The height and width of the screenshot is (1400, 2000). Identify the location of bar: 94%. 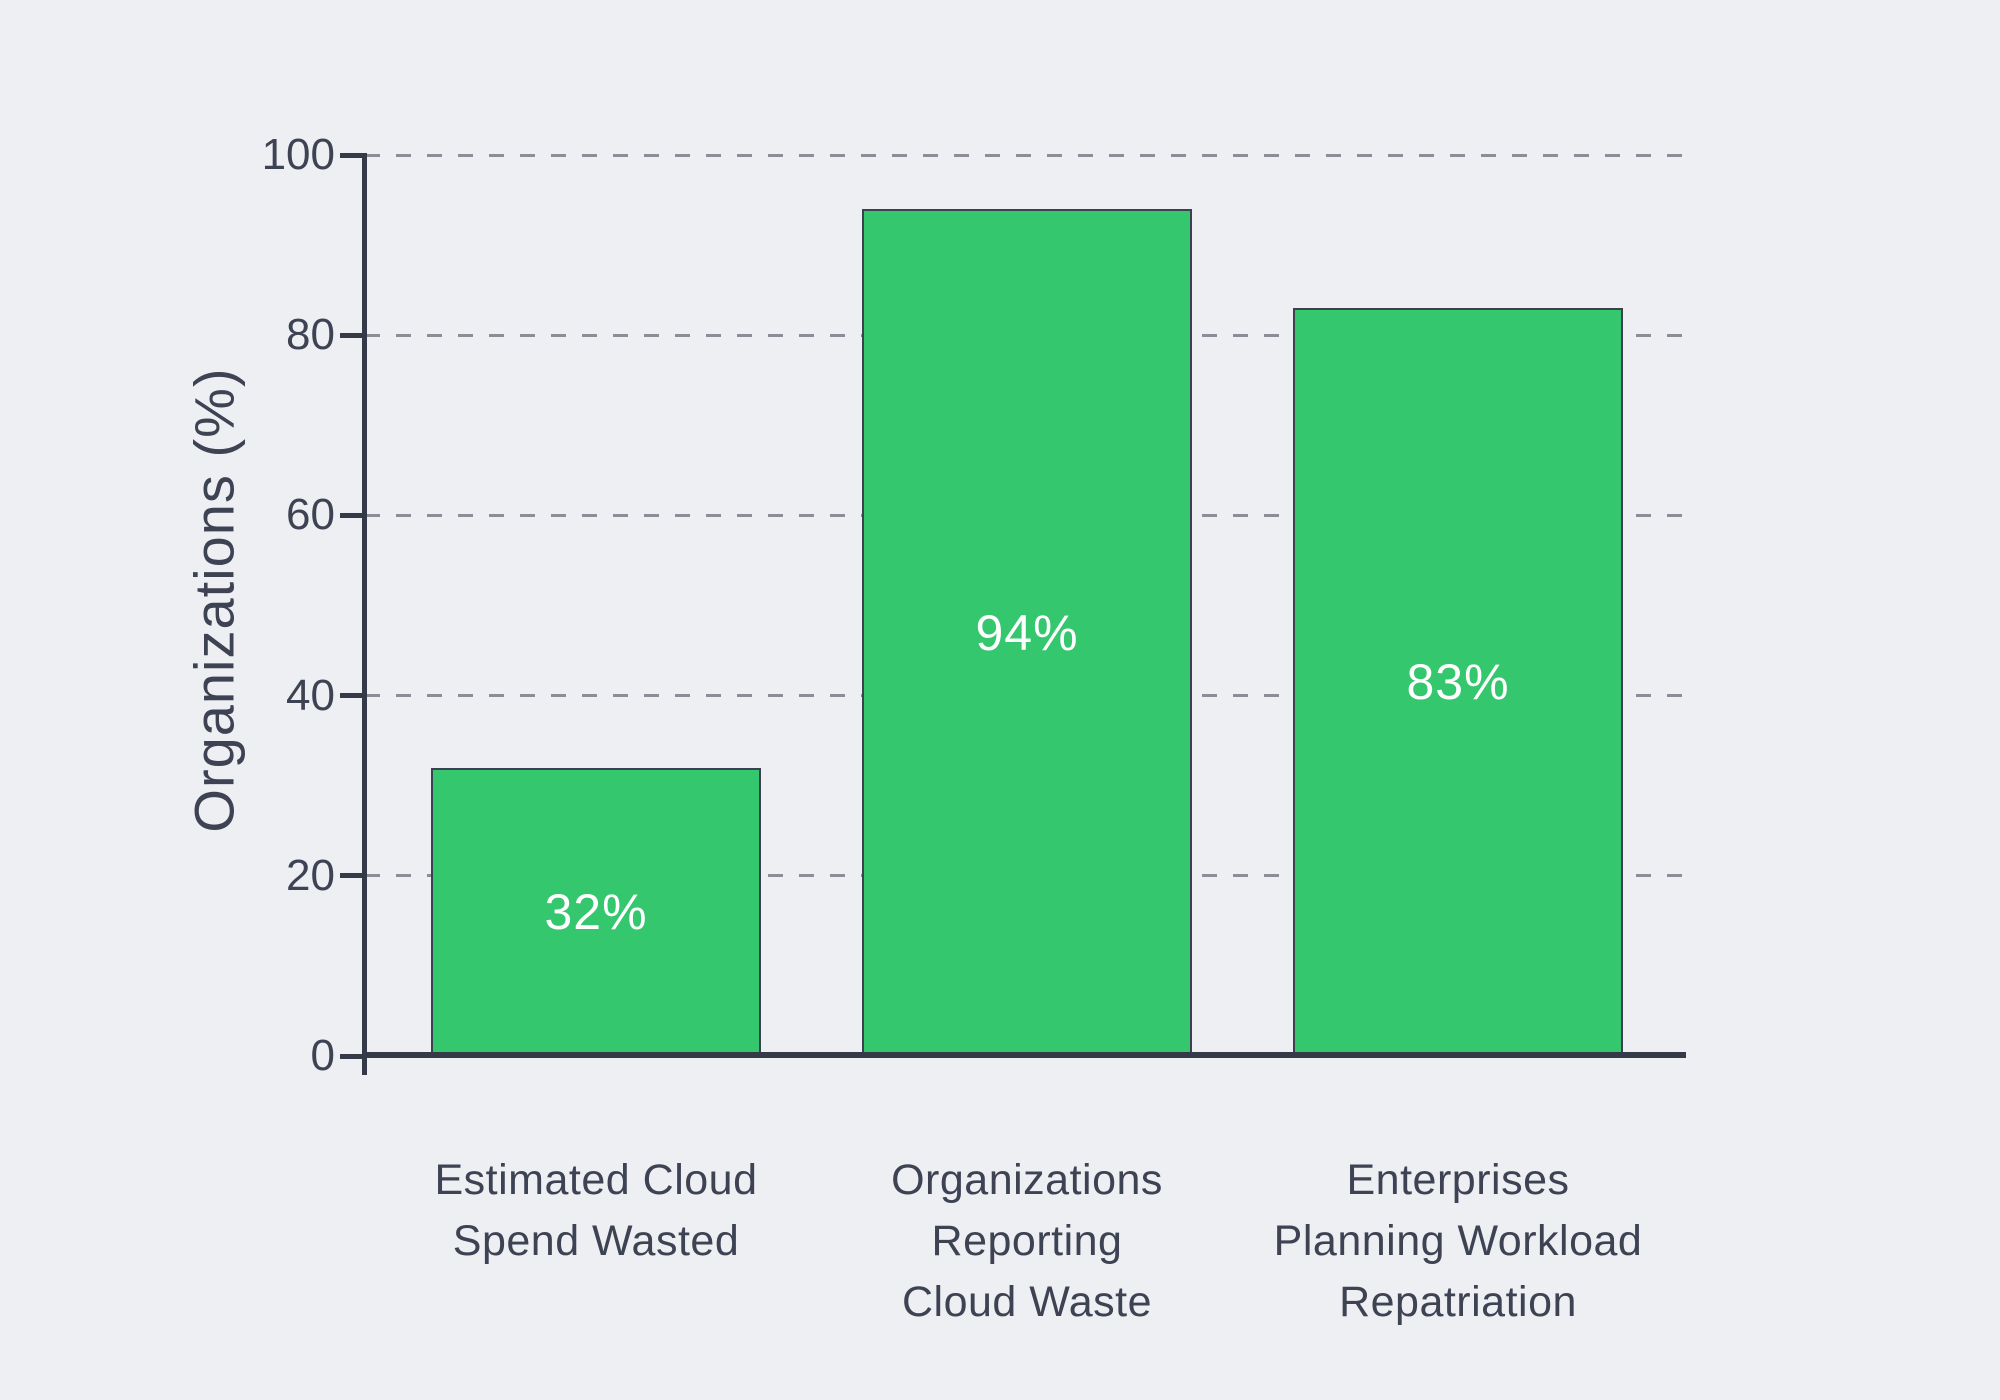
(1027, 632).